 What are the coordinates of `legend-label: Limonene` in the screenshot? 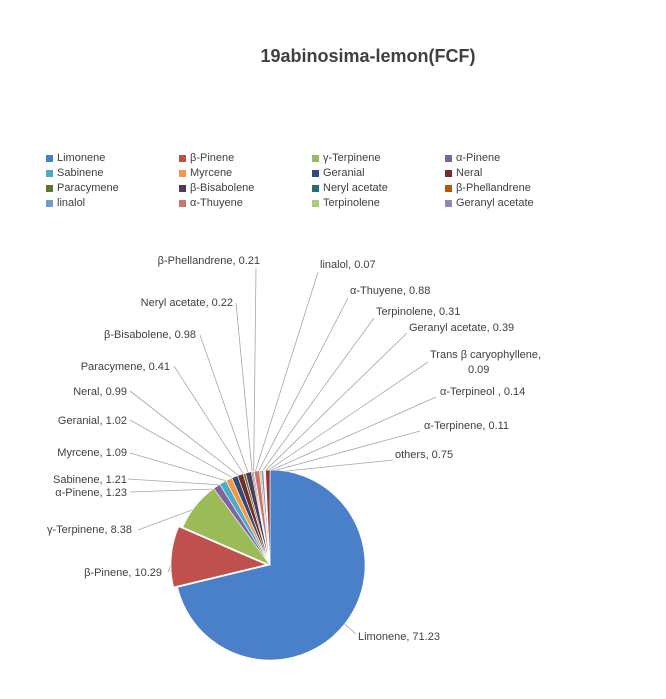 It's located at (81, 158).